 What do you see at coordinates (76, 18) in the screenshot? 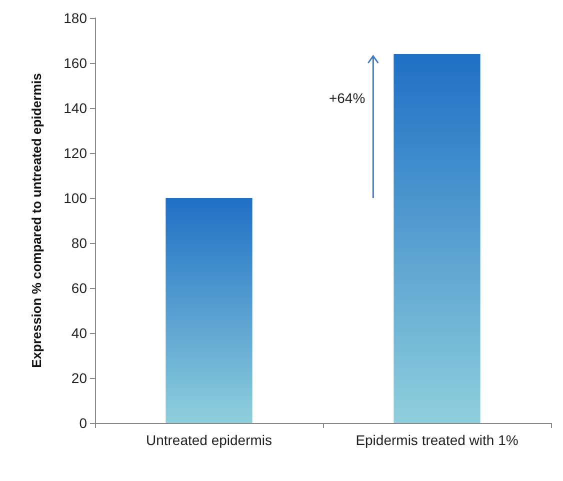
I see `y-tick-label: 180` at bounding box center [76, 18].